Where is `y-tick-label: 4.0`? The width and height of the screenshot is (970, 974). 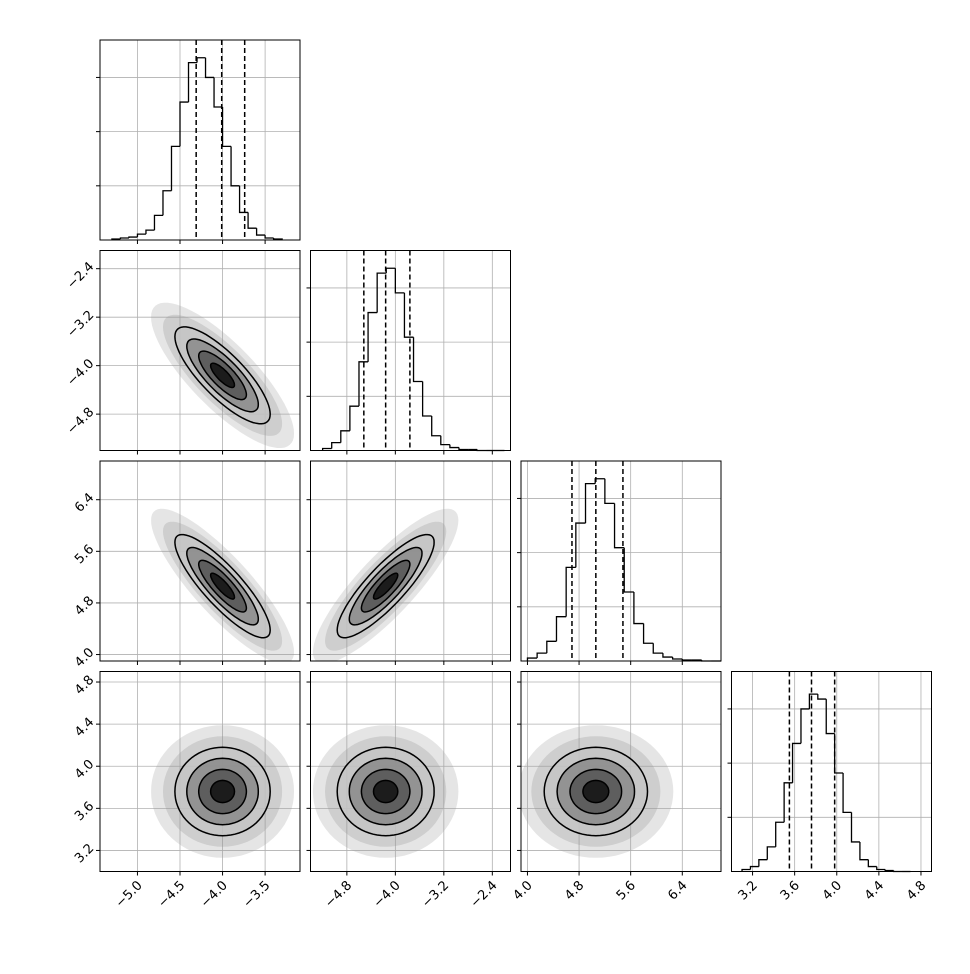
y-tick-label: 4.0 is located at coordinates (84, 769).